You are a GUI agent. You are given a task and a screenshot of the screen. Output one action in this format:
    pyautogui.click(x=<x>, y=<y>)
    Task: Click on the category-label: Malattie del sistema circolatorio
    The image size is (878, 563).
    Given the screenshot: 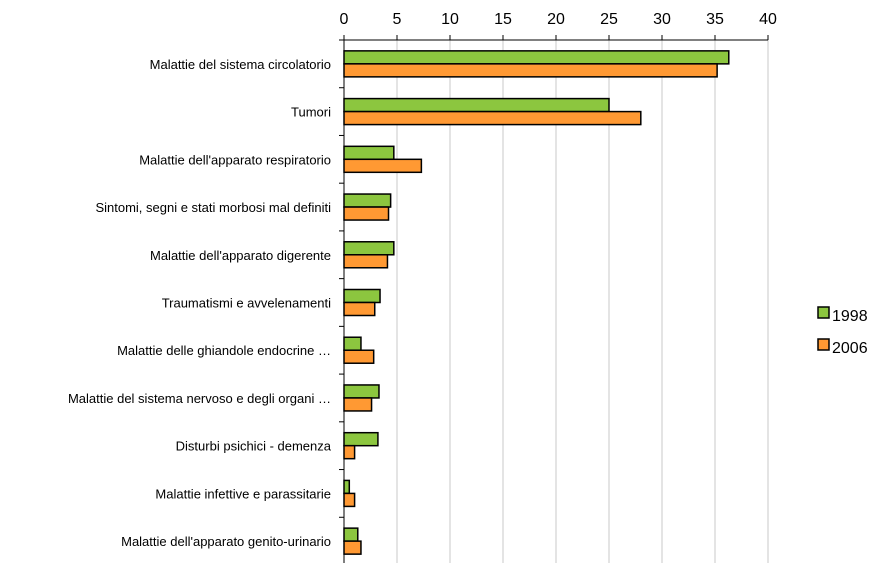 What is the action you would take?
    pyautogui.click(x=240, y=64)
    